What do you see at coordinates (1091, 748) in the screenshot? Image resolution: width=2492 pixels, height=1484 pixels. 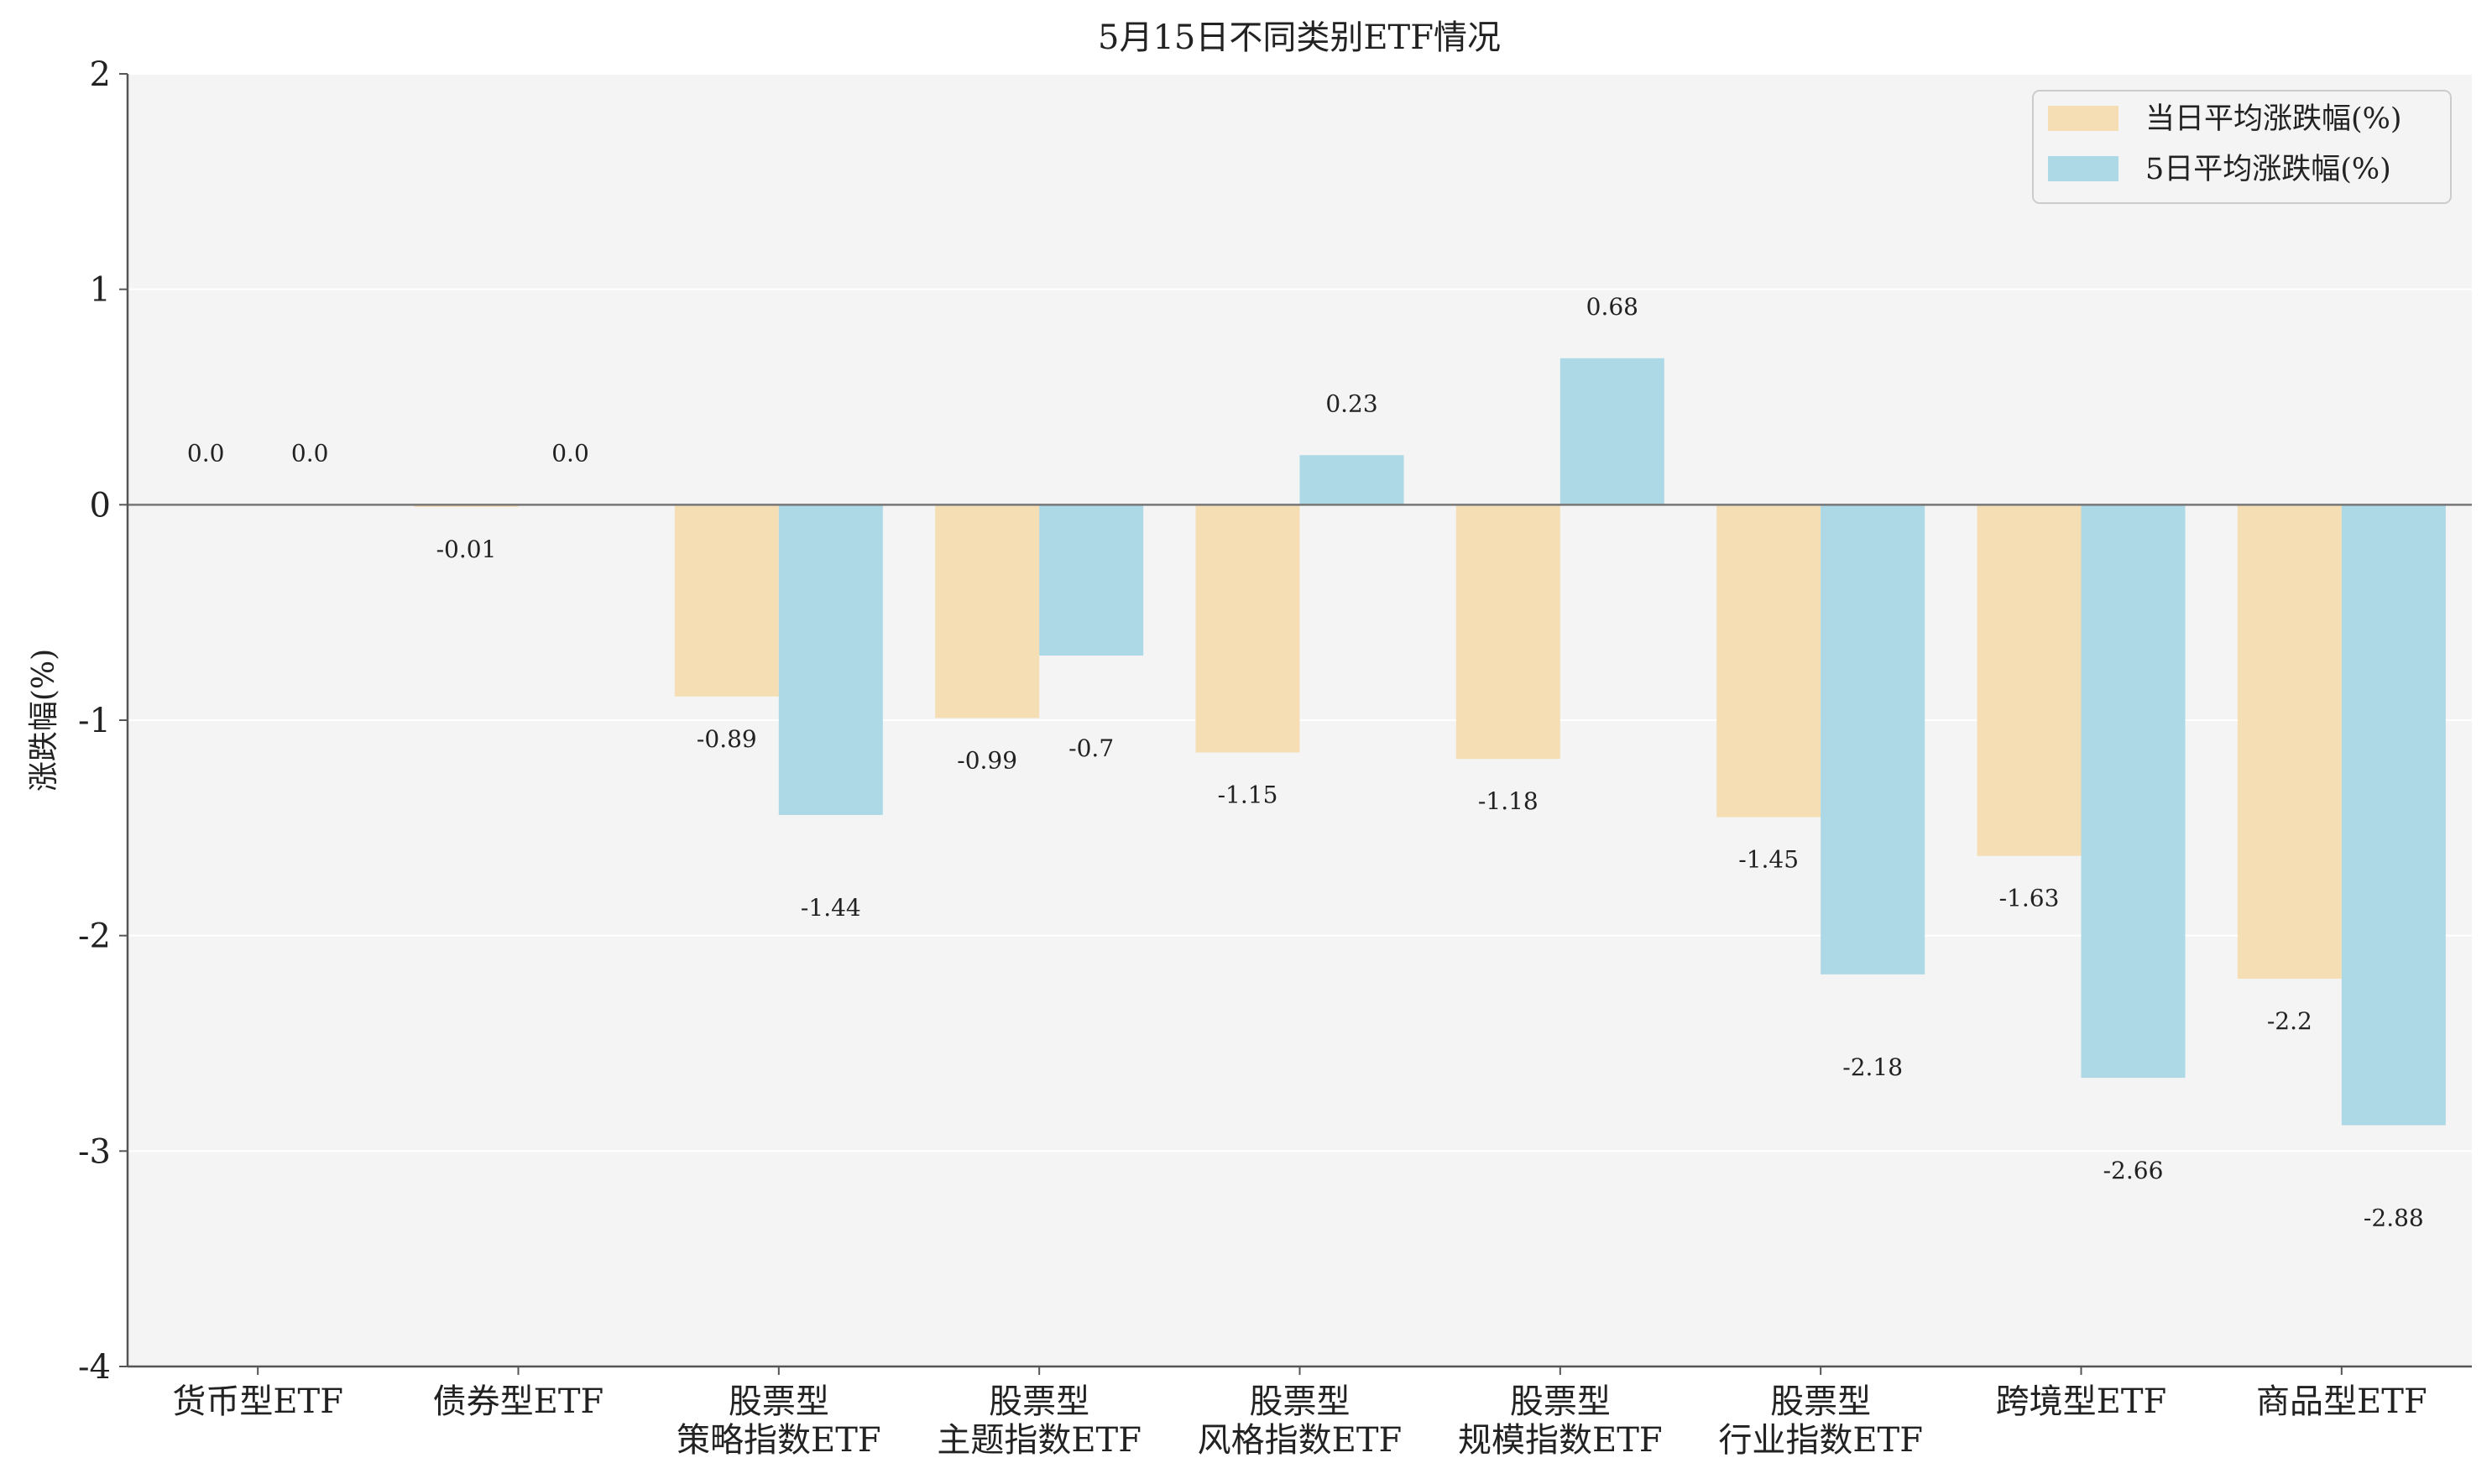 I see `data-label-5day: -0.7` at bounding box center [1091, 748].